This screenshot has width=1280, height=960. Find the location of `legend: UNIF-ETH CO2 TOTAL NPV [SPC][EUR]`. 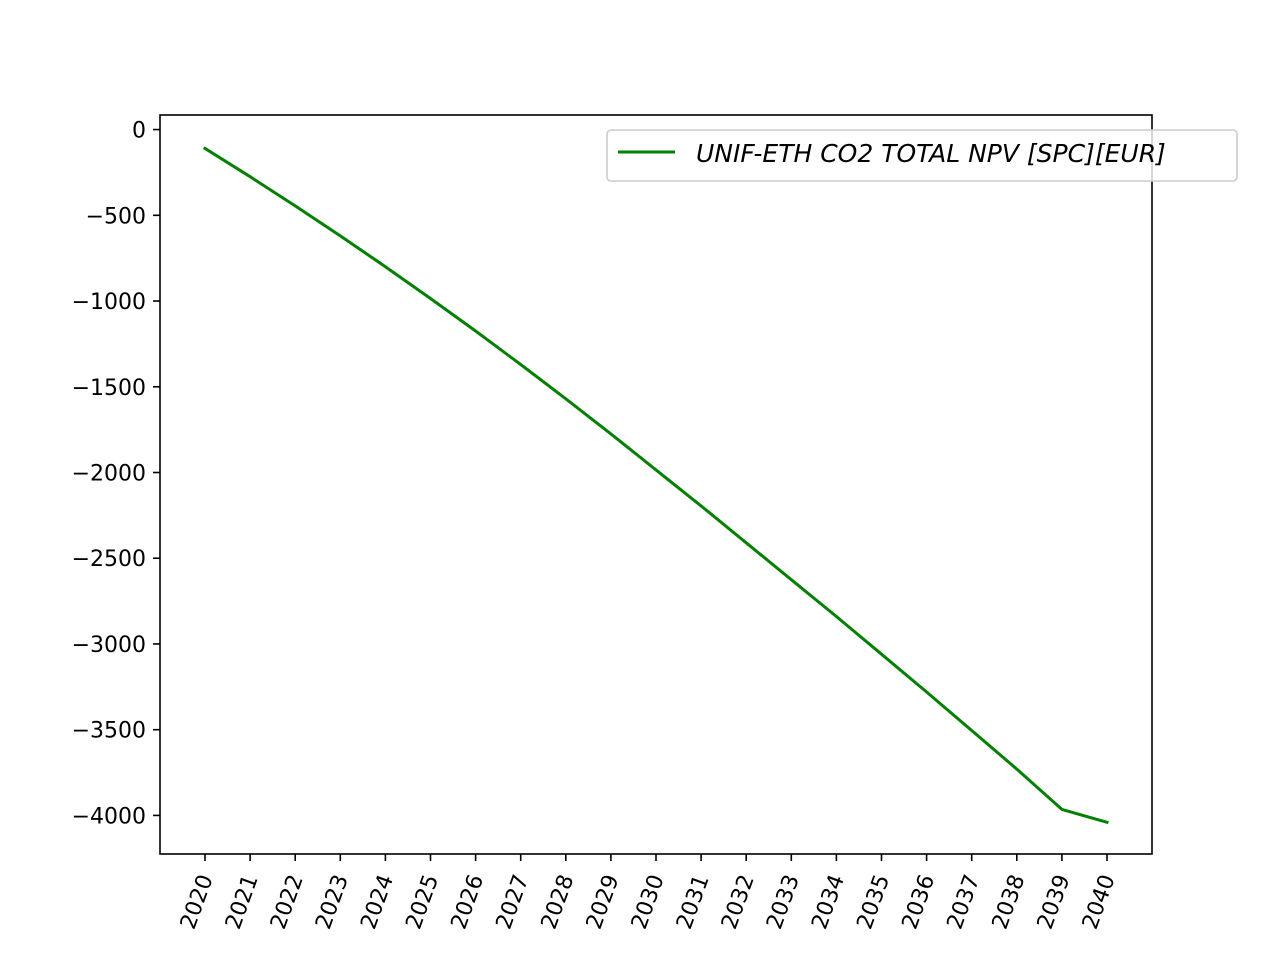

legend: UNIF-ETH CO2 TOTAL NPV [SPC][EUR] is located at coordinates (922, 155).